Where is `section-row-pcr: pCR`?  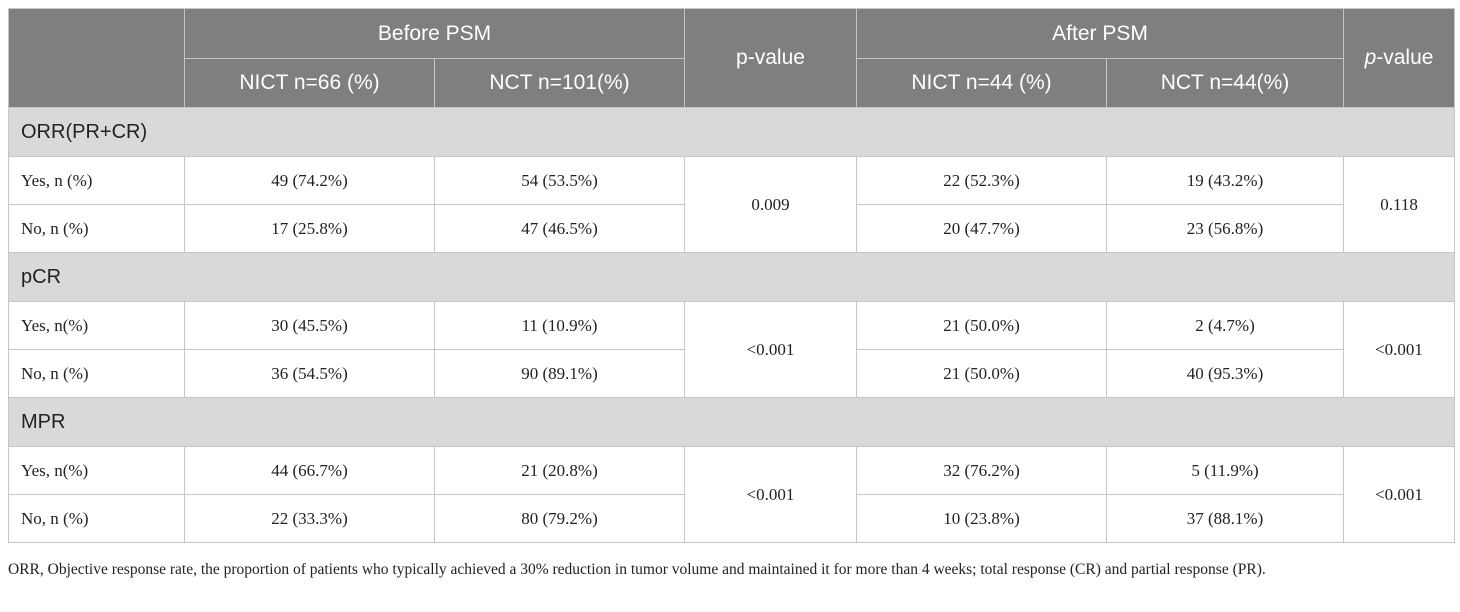
section-row-pcr: pCR is located at coordinates (731, 277).